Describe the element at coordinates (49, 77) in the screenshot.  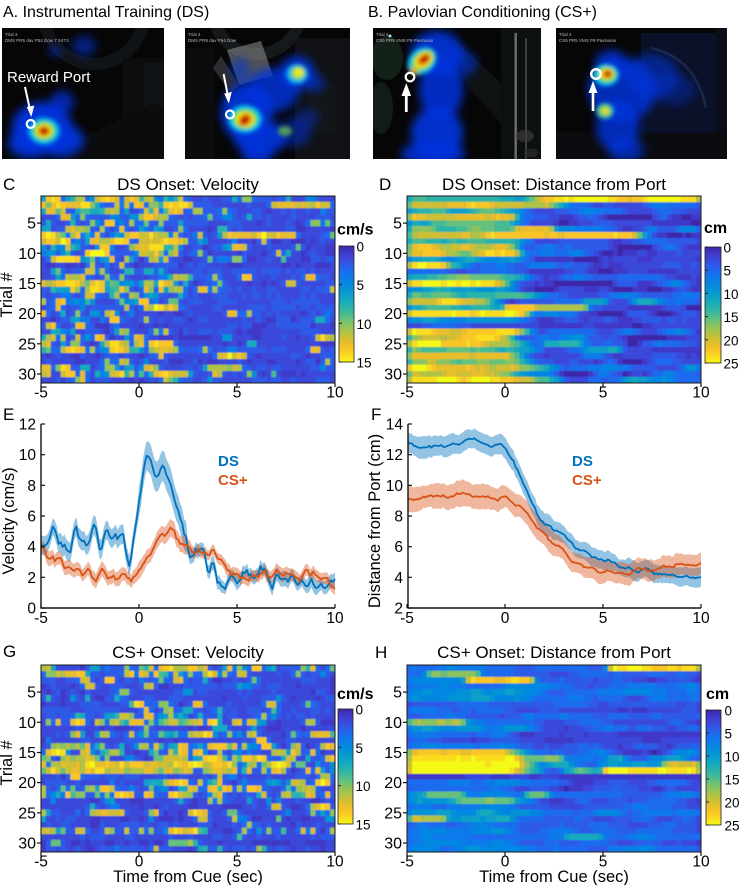
I see `svg-text: Reward Port` at that location.